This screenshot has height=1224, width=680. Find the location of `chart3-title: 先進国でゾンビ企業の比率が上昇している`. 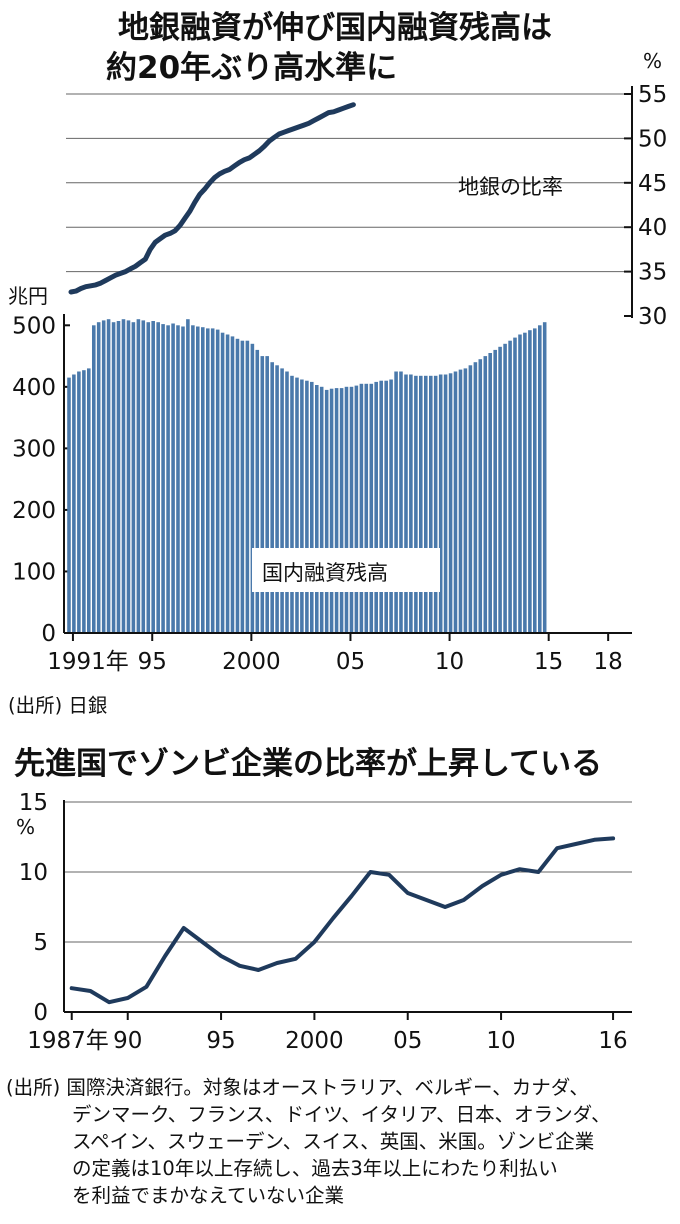

chart3-title: 先進国でゾンビ企業の比率が上昇している is located at coordinates (308, 764).